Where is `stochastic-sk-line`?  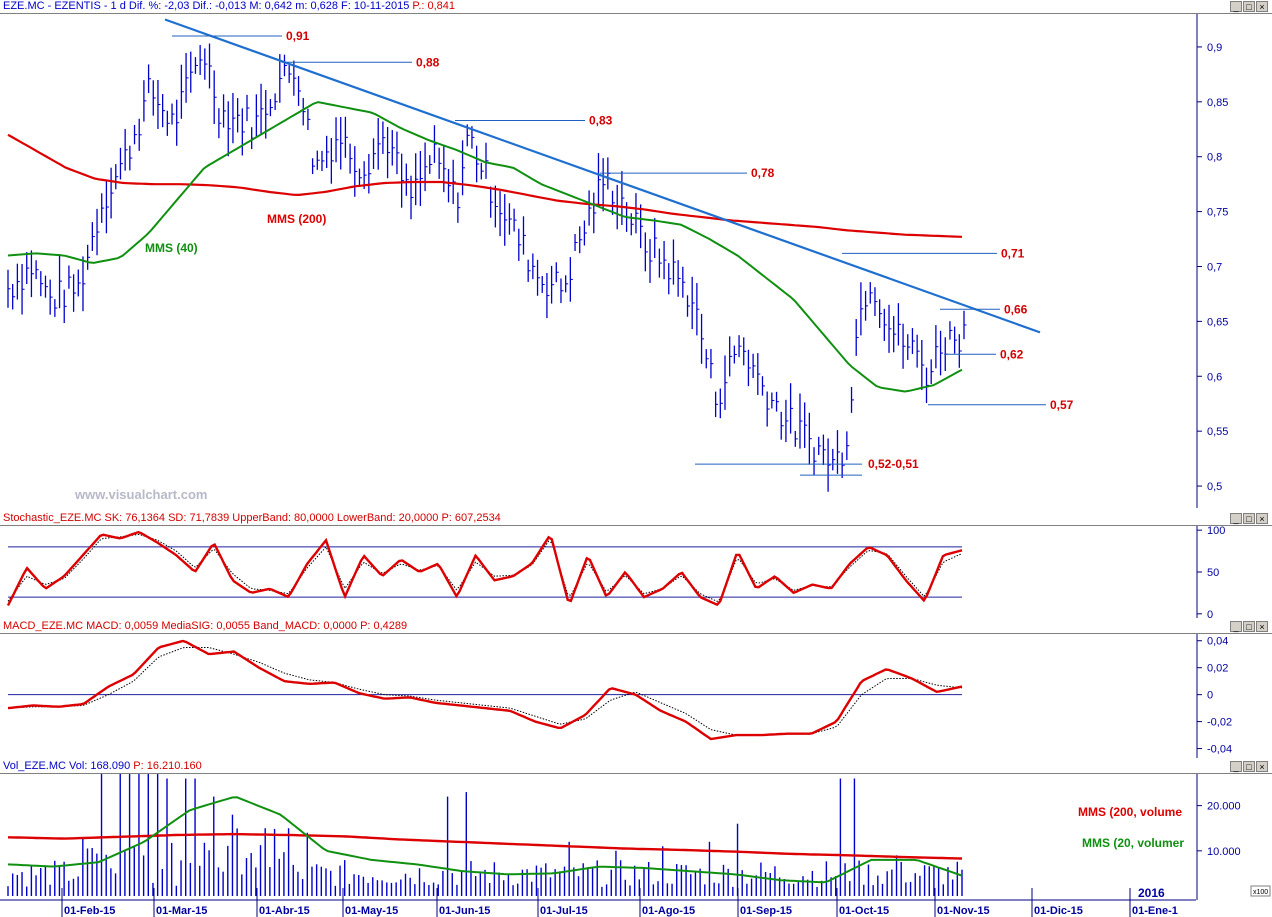
stochastic-sk-line is located at coordinates (484, 568).